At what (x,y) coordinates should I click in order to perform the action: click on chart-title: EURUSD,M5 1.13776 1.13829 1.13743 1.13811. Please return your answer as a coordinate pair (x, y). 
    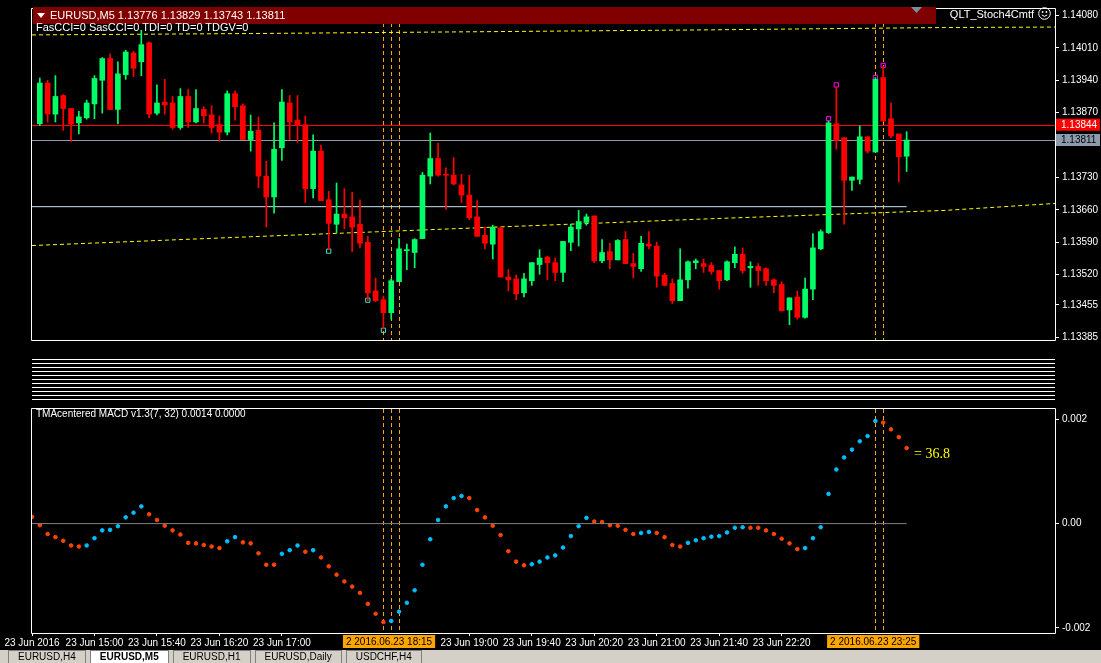
    Looking at the image, I should click on (168, 15).